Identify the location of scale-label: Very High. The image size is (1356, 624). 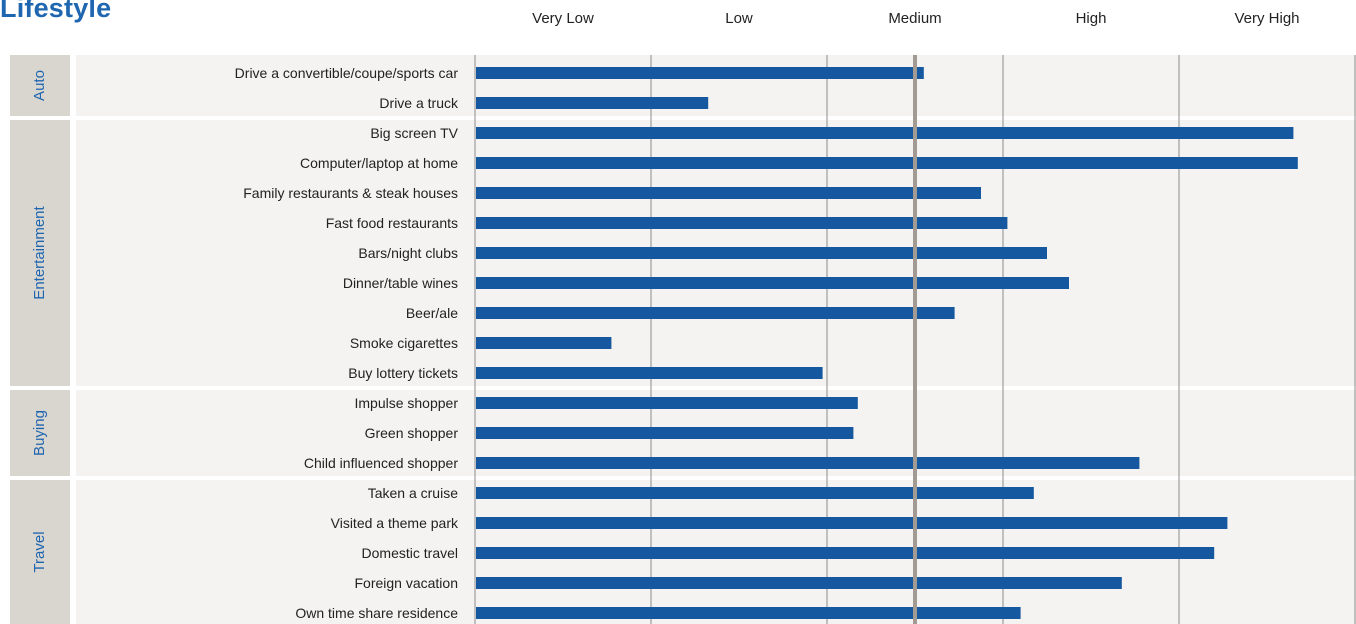
(1266, 18).